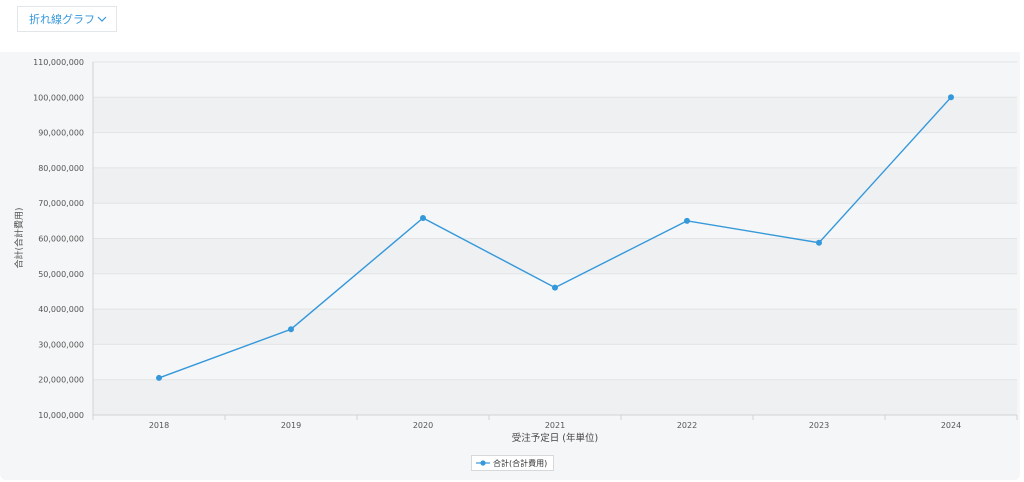 The width and height of the screenshot is (1024, 482). I want to click on y-tick-label: 80,000,000, so click(61, 168).